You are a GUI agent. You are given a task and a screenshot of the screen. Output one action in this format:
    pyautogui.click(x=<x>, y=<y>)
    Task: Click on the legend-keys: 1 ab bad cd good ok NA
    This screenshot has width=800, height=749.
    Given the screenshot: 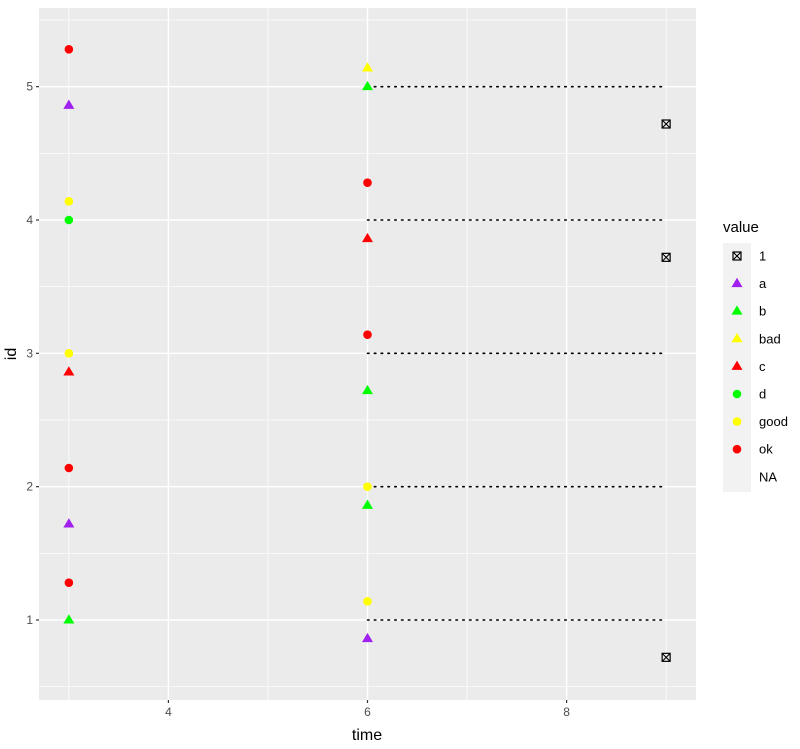 What is the action you would take?
    pyautogui.click(x=759, y=366)
    